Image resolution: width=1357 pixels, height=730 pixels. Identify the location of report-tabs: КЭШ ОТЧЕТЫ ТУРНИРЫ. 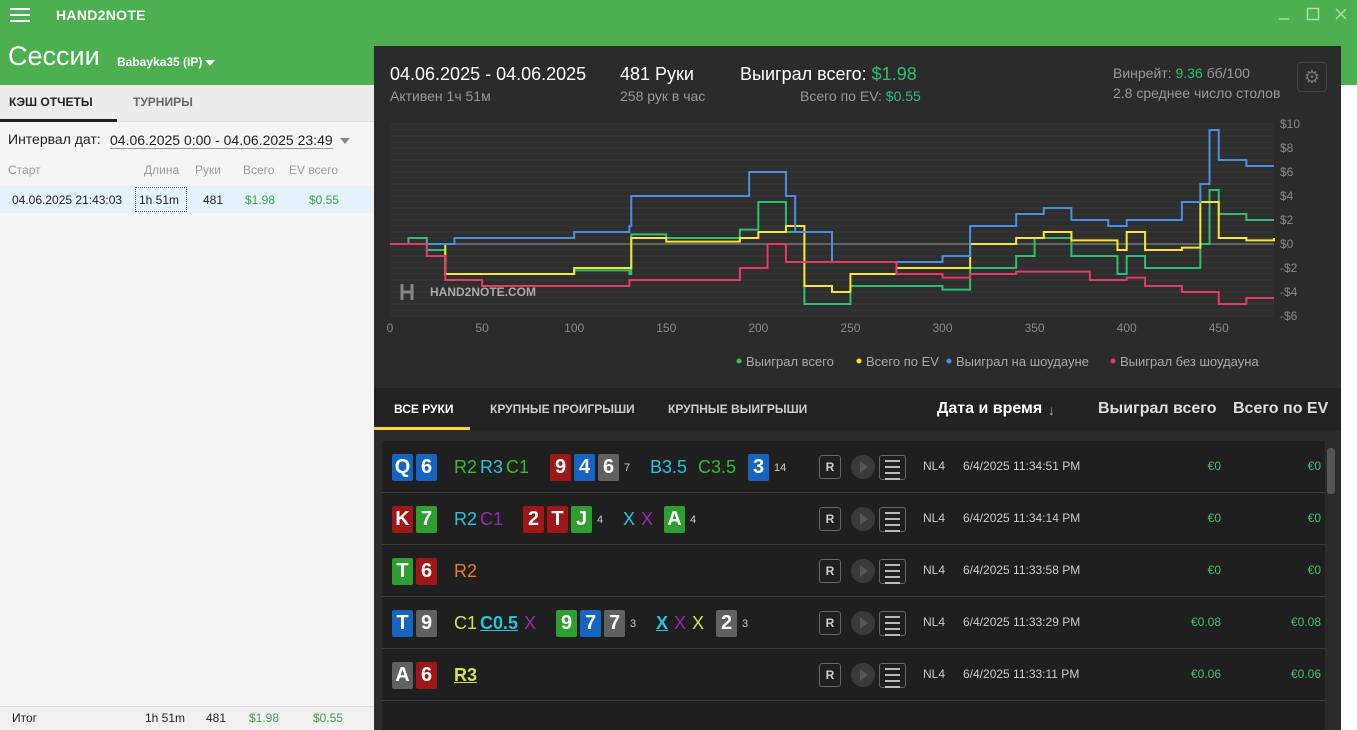
(187, 103).